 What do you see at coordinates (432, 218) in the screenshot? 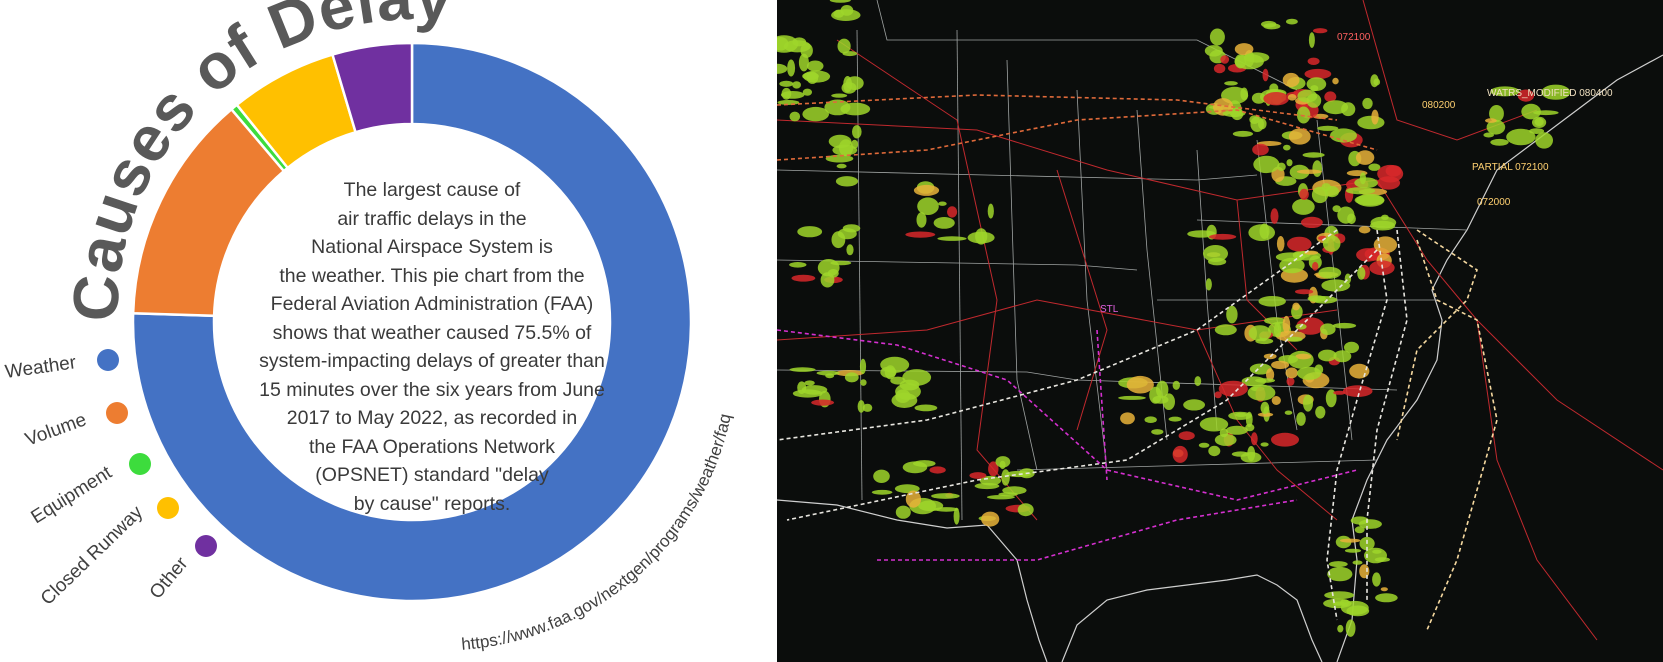
I see `description-line: air traffic delays in the` at bounding box center [432, 218].